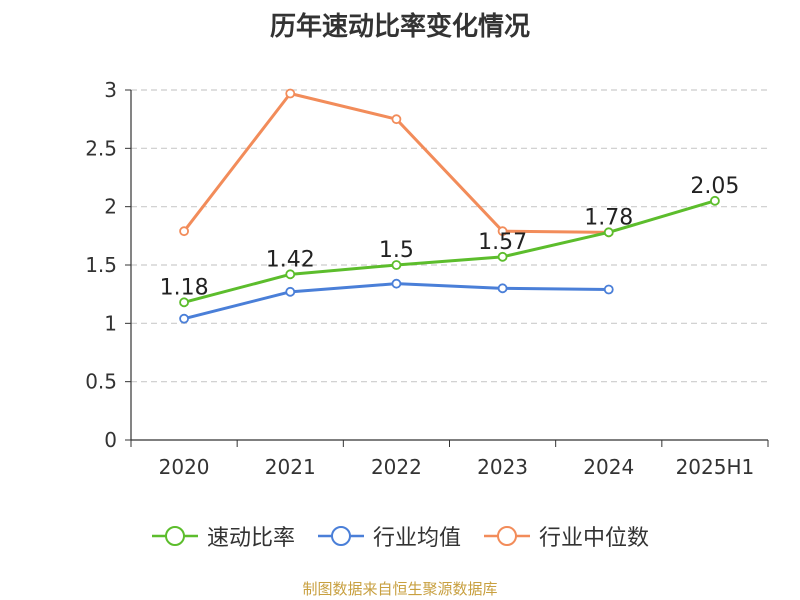 The image size is (800, 600). I want to click on x-tick-label: 2022, so click(396, 467).